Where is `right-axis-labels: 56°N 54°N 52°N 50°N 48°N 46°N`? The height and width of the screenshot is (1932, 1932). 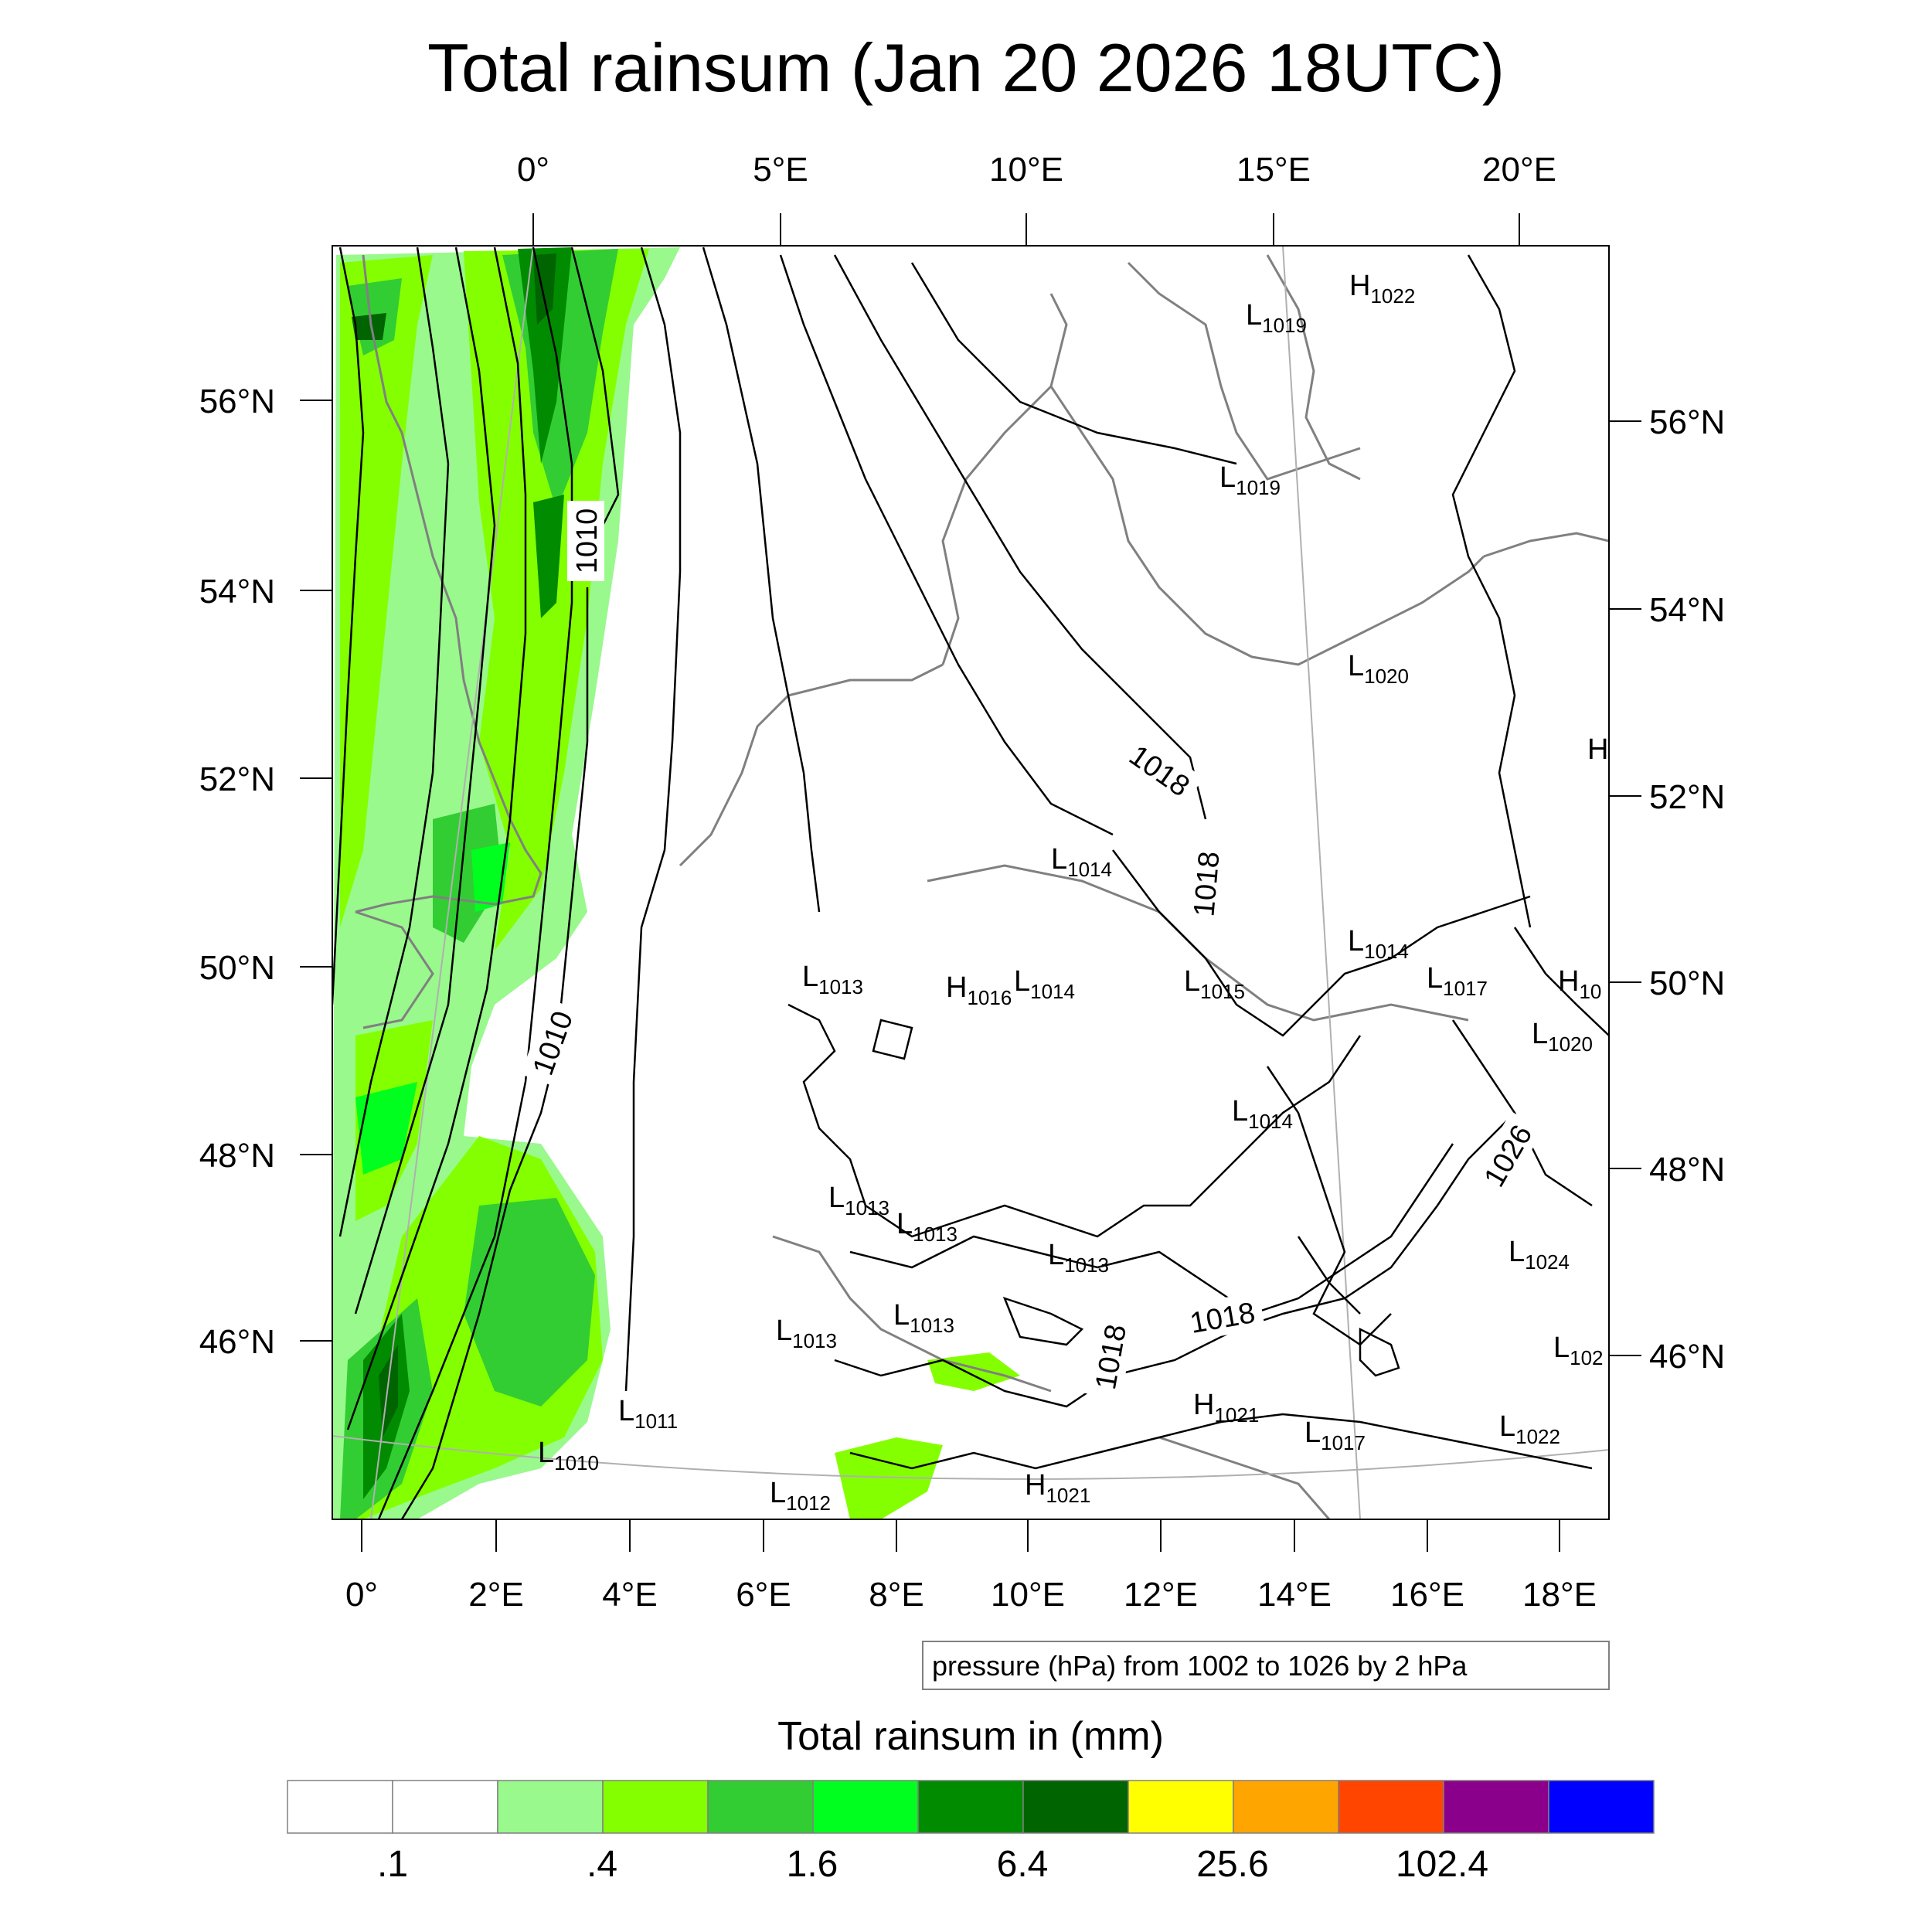
right-axis-labels: 56°N 54°N 52°N 50°N 48°N 46°N is located at coordinates (1687, 890).